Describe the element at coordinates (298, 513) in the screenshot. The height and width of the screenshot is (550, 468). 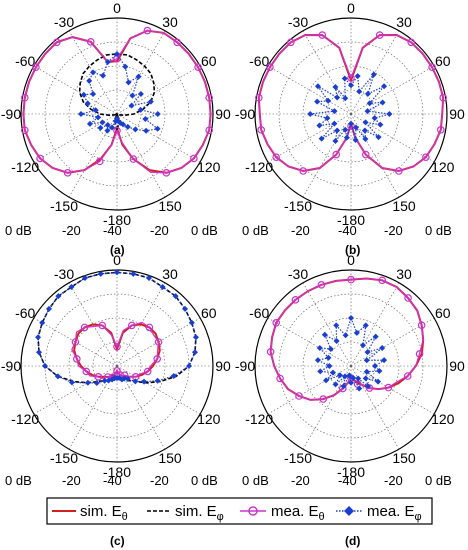
I see `legend-label: mea. Eθ` at that location.